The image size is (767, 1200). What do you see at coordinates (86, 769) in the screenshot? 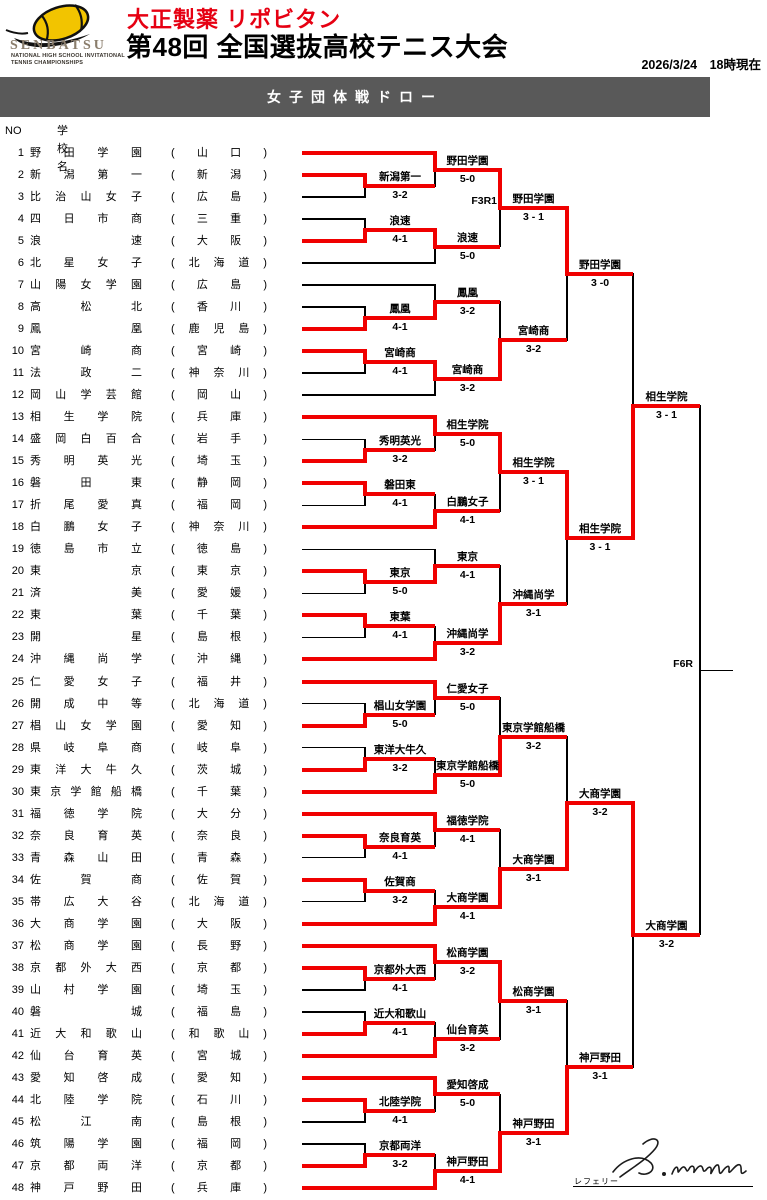
I see `team-name: 東洋大牛久` at bounding box center [86, 769].